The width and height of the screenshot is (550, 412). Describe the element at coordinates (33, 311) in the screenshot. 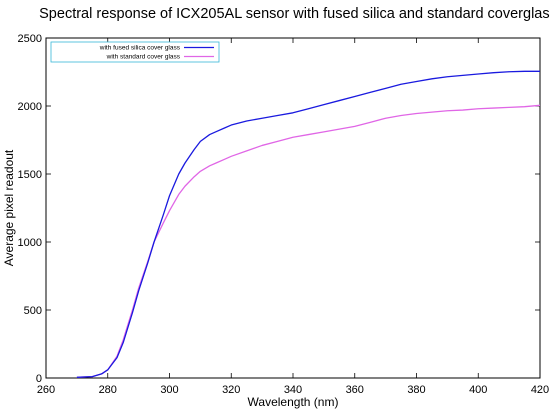

I see `y-tick-label: 500` at that location.